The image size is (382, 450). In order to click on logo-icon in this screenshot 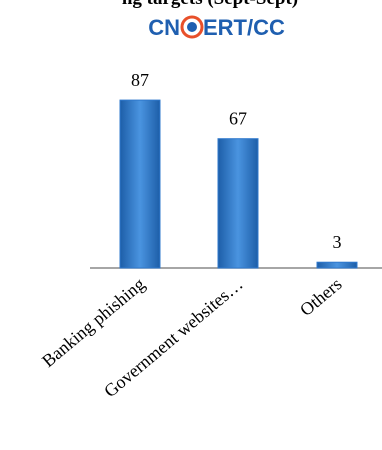, I will do `click(192, 27)`.